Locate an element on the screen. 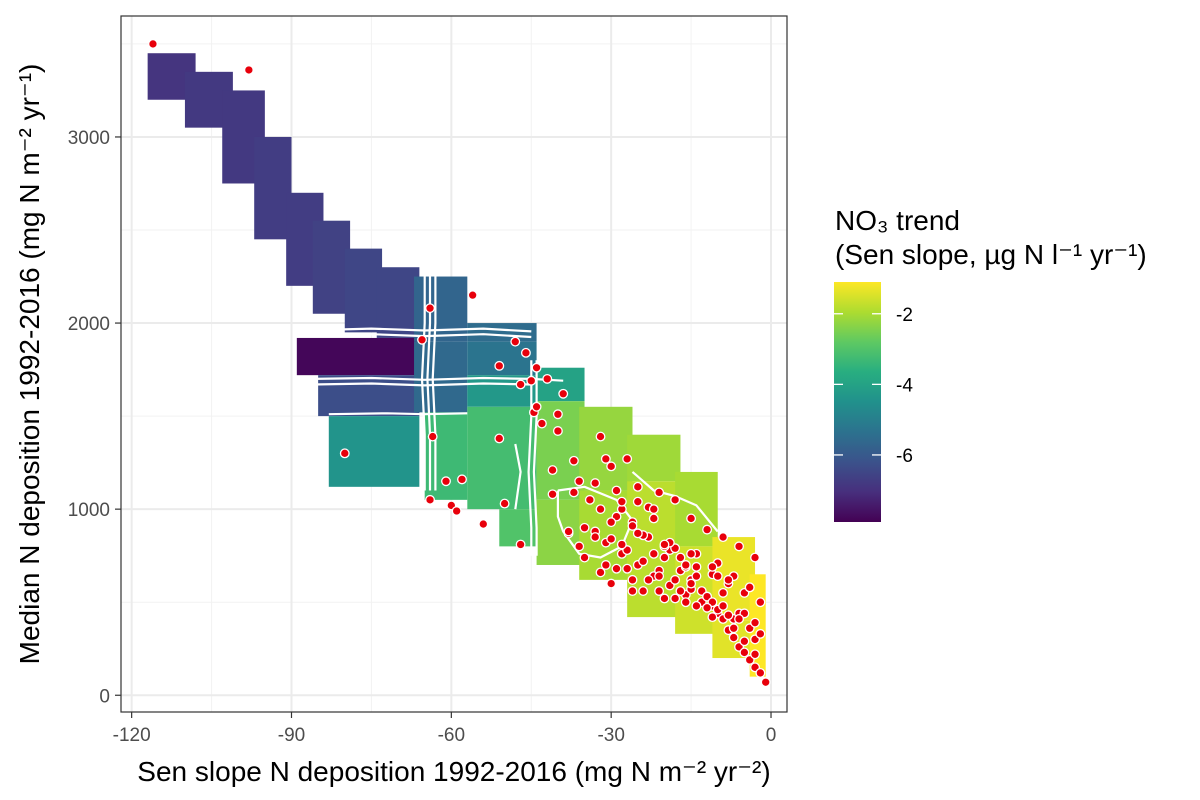  x-tick-label: -60 is located at coordinates (451, 735).